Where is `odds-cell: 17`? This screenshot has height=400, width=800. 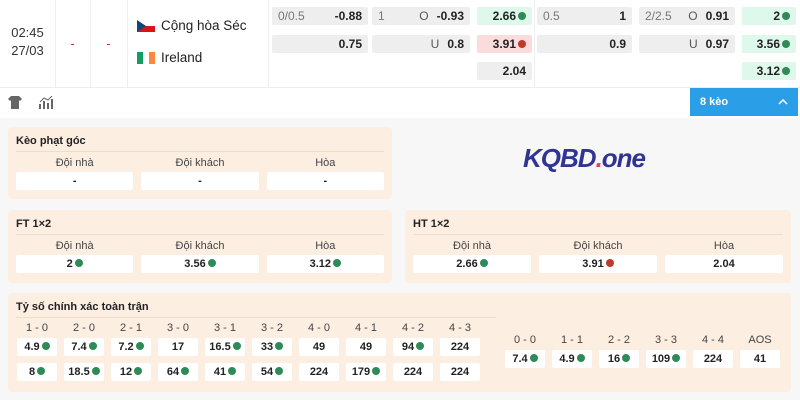
odds-cell: 17 is located at coordinates (178, 347).